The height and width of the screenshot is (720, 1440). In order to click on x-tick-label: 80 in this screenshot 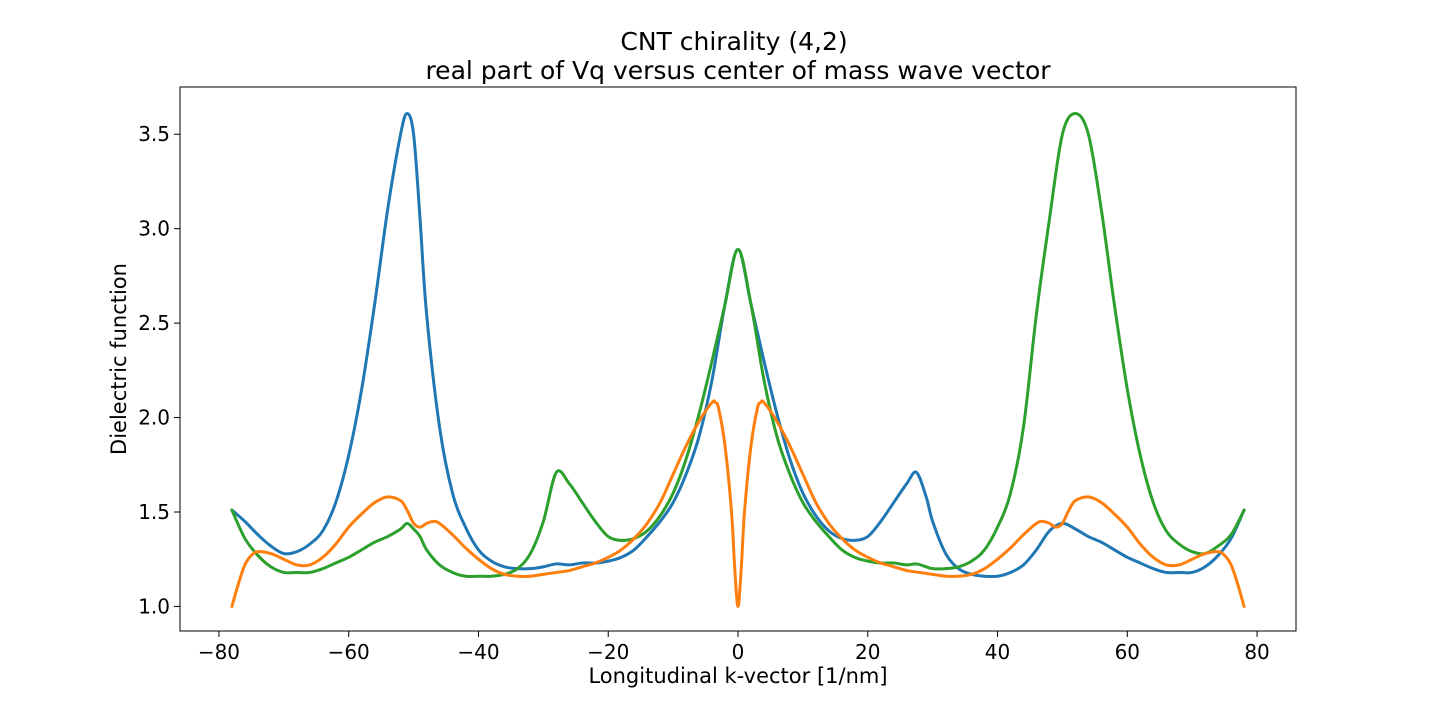, I will do `click(1256, 652)`.